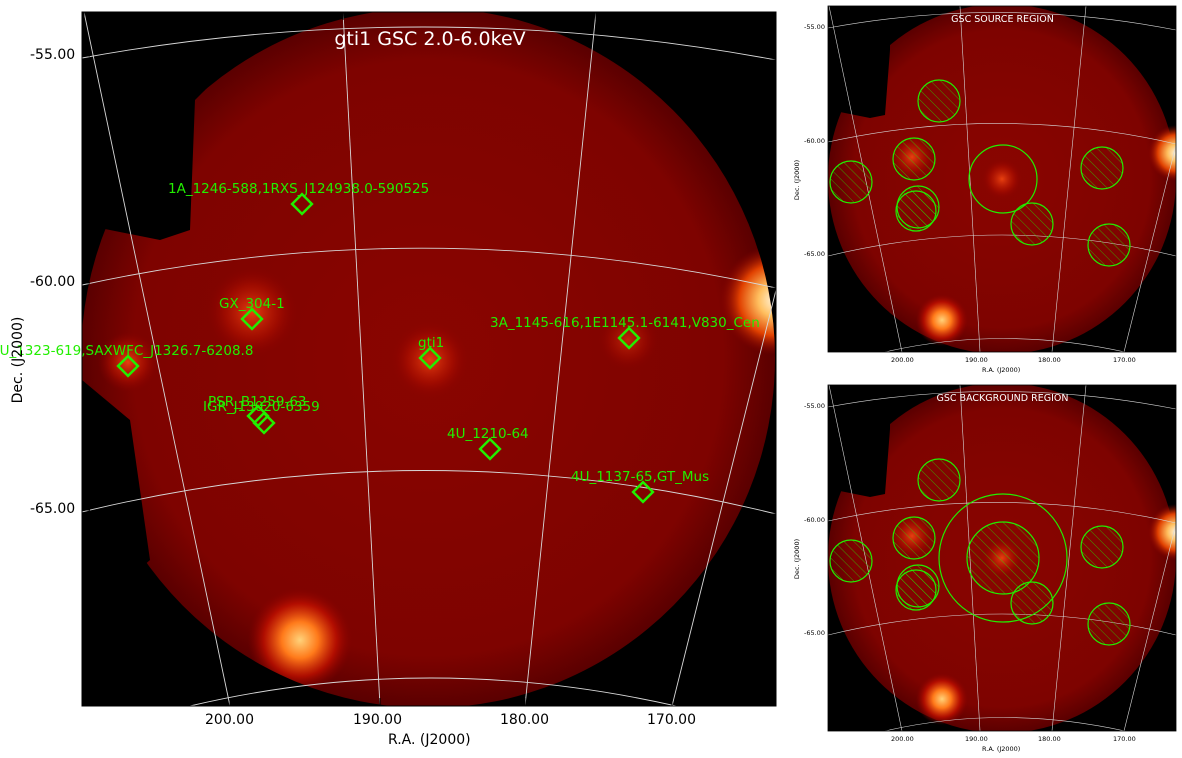 This screenshot has height=758, width=1182. I want to click on masked-region, so click(143, 126).